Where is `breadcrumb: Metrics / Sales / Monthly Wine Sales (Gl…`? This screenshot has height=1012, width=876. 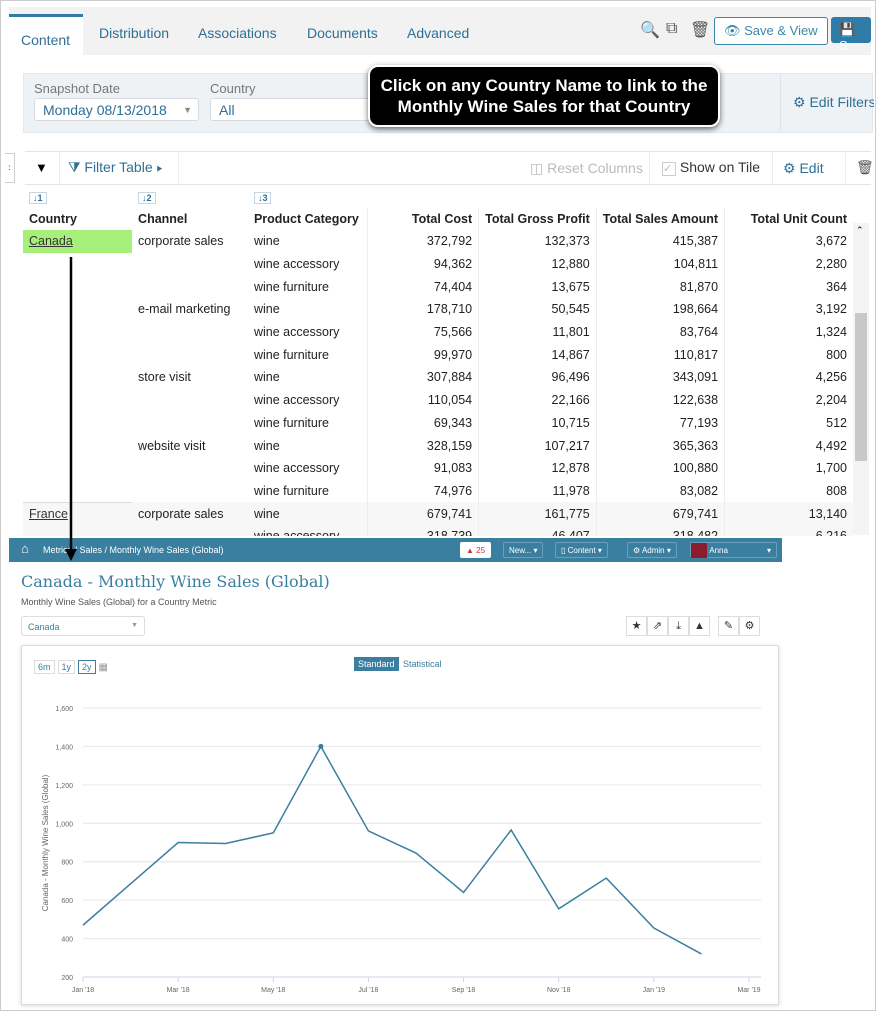
breadcrumb: Metrics / Sales / Monthly Wine Sales (Gl… is located at coordinates (133, 550).